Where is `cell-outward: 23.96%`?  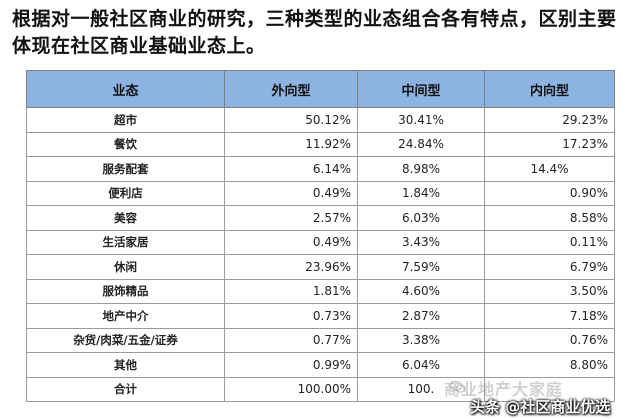 cell-outward: 23.96% is located at coordinates (291, 267).